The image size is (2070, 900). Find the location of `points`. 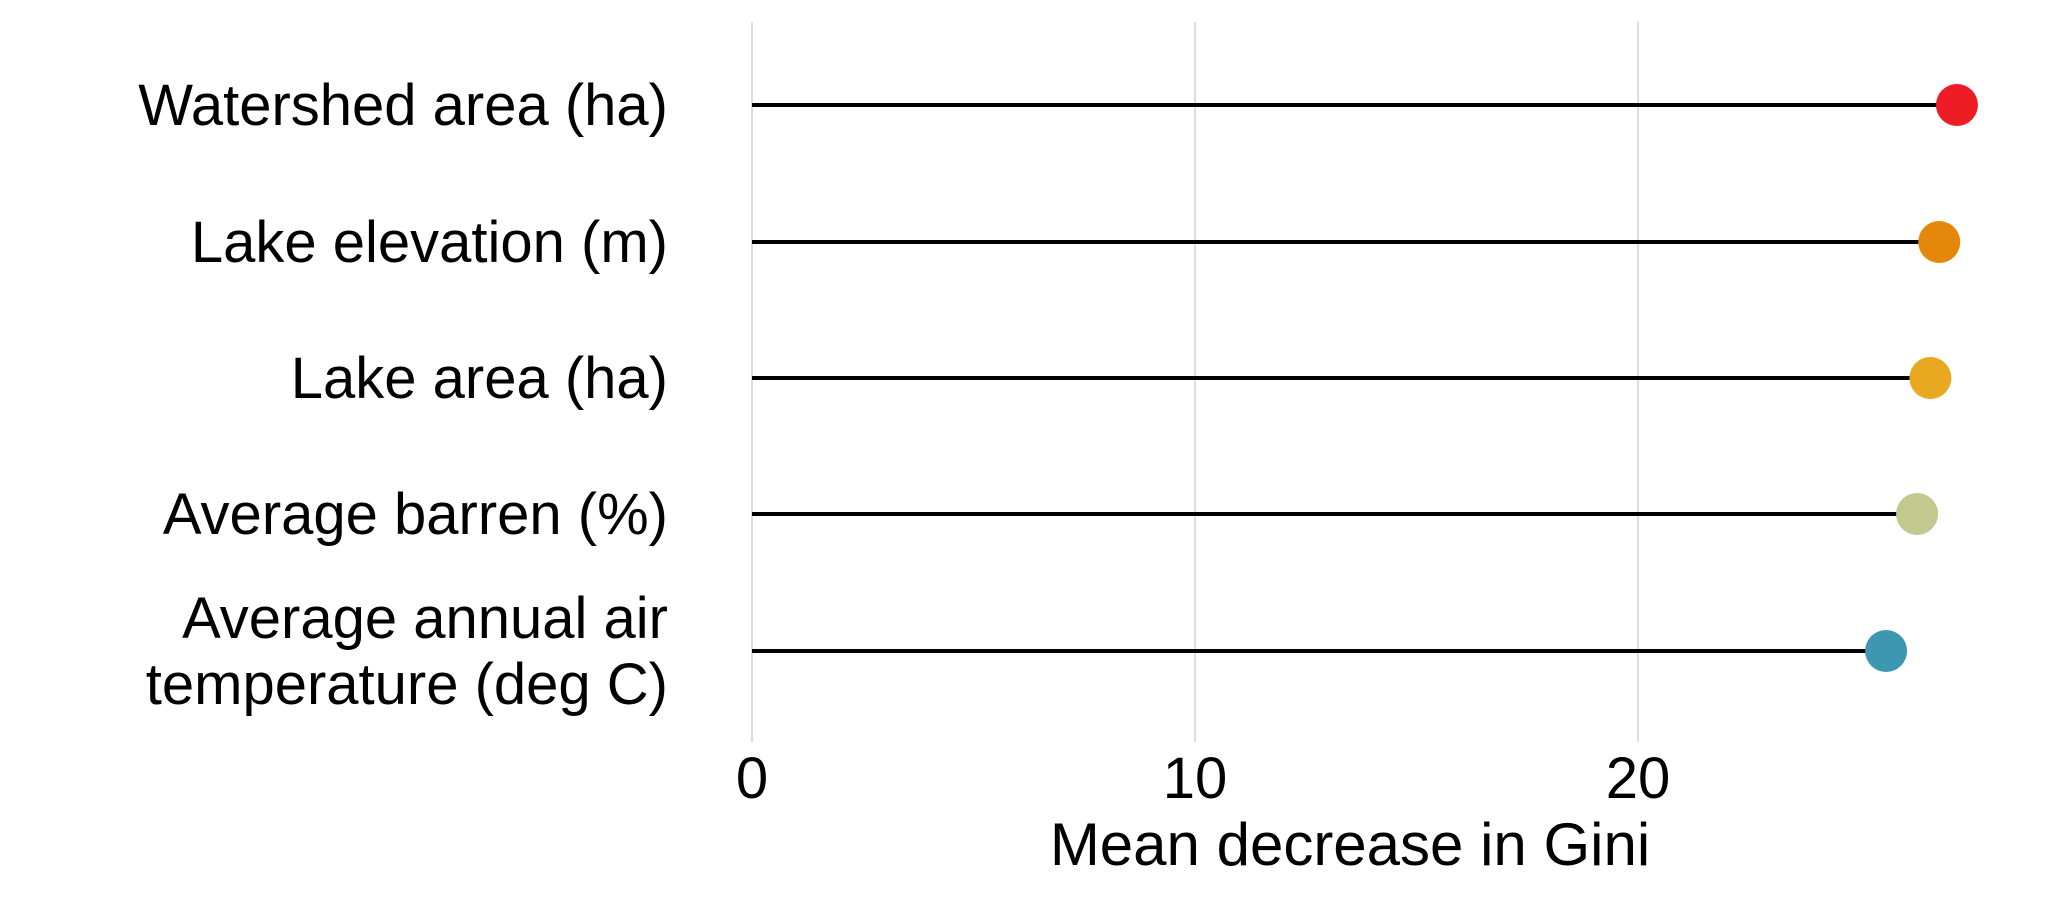

points is located at coordinates (1921, 378).